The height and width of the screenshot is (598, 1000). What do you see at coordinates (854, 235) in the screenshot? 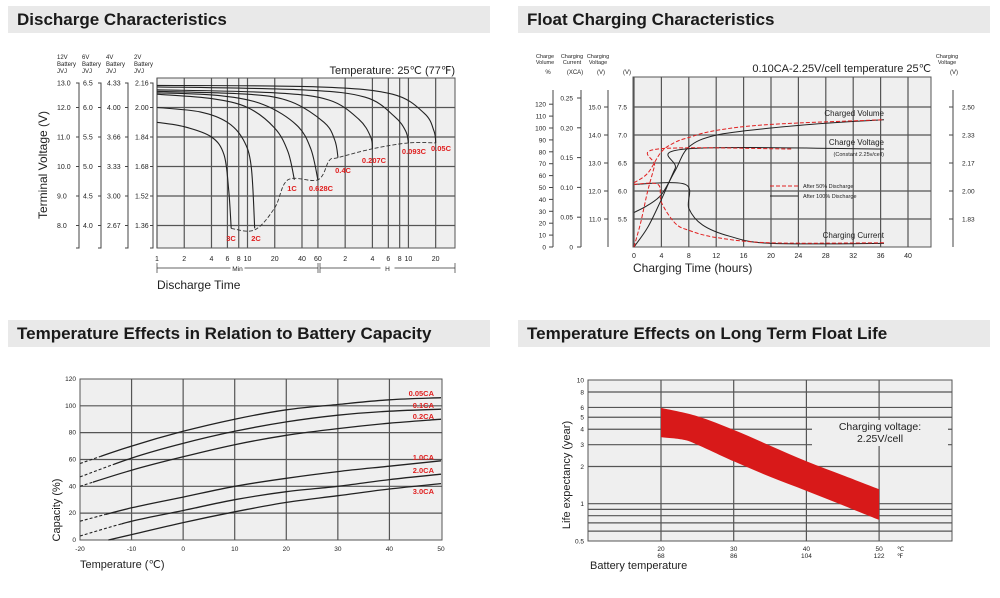
I see `charging-current-label: Charging Current` at bounding box center [854, 235].